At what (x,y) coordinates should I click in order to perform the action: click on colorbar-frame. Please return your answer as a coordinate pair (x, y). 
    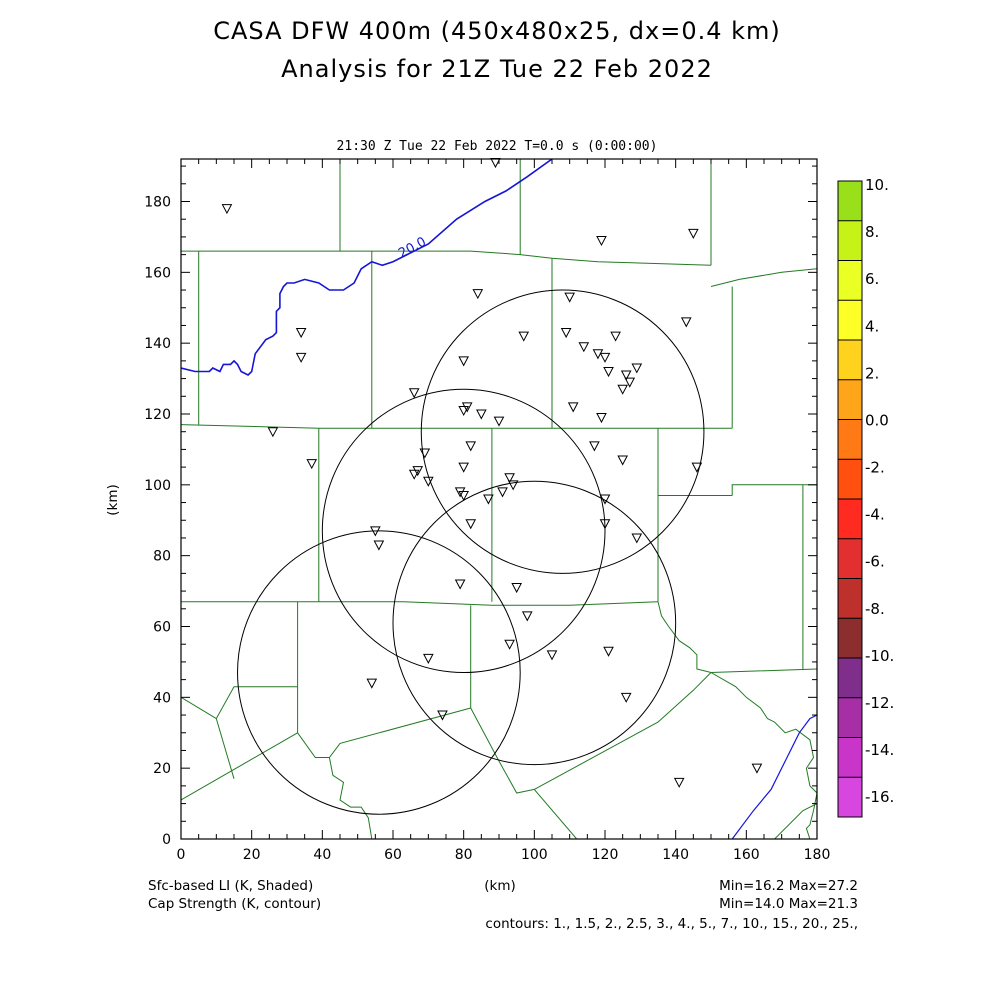
    Looking at the image, I should click on (850, 499).